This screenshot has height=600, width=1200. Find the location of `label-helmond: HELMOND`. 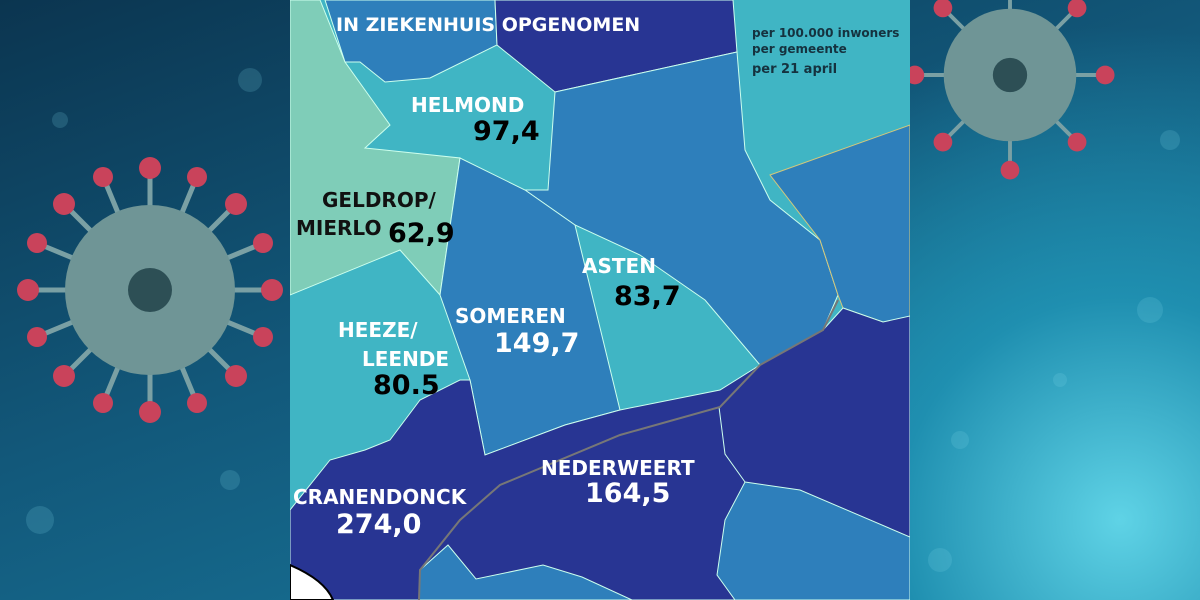

label-helmond: HELMOND is located at coordinates (468, 105).